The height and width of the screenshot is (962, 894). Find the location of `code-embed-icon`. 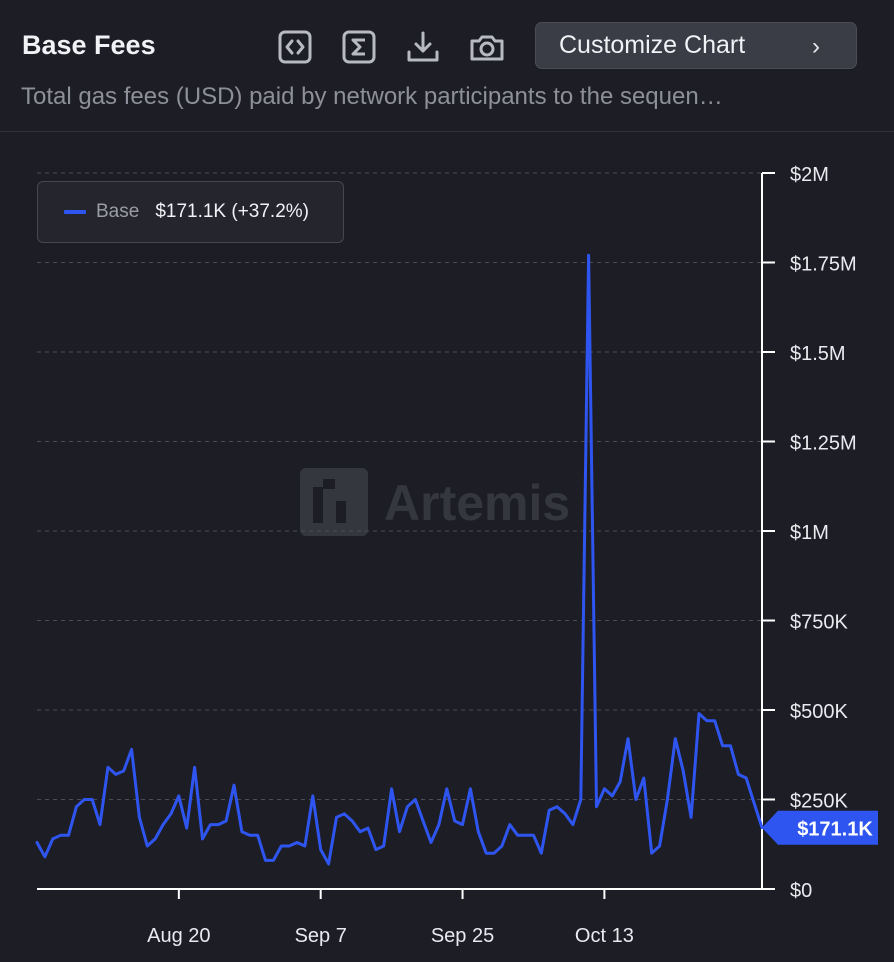

code-embed-icon is located at coordinates (295, 47).